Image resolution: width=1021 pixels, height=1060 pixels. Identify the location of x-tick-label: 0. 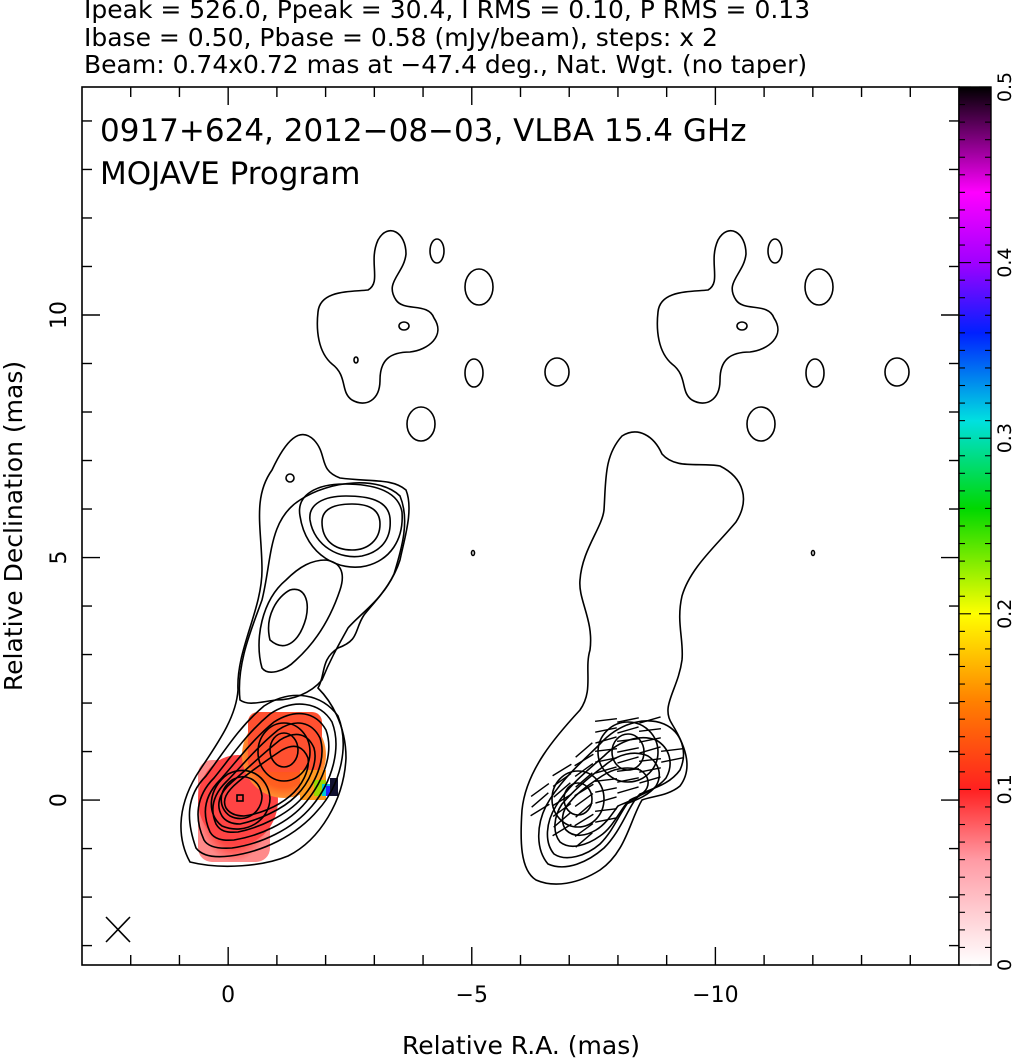
(228, 995).